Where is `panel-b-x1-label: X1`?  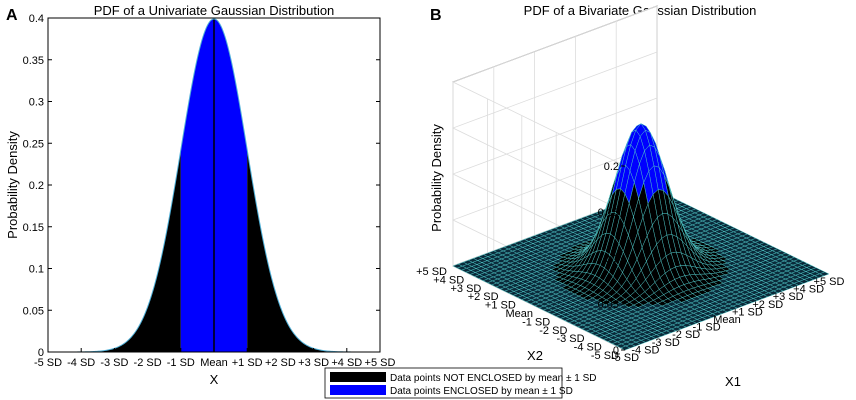
panel-b-x1-label: X1 is located at coordinates (733, 381).